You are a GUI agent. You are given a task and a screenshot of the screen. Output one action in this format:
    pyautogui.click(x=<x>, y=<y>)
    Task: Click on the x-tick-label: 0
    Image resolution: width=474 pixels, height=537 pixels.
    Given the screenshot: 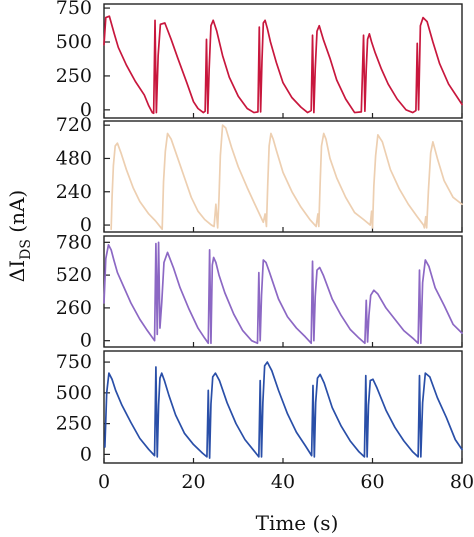 What is the action you would take?
    pyautogui.click(x=104, y=482)
    